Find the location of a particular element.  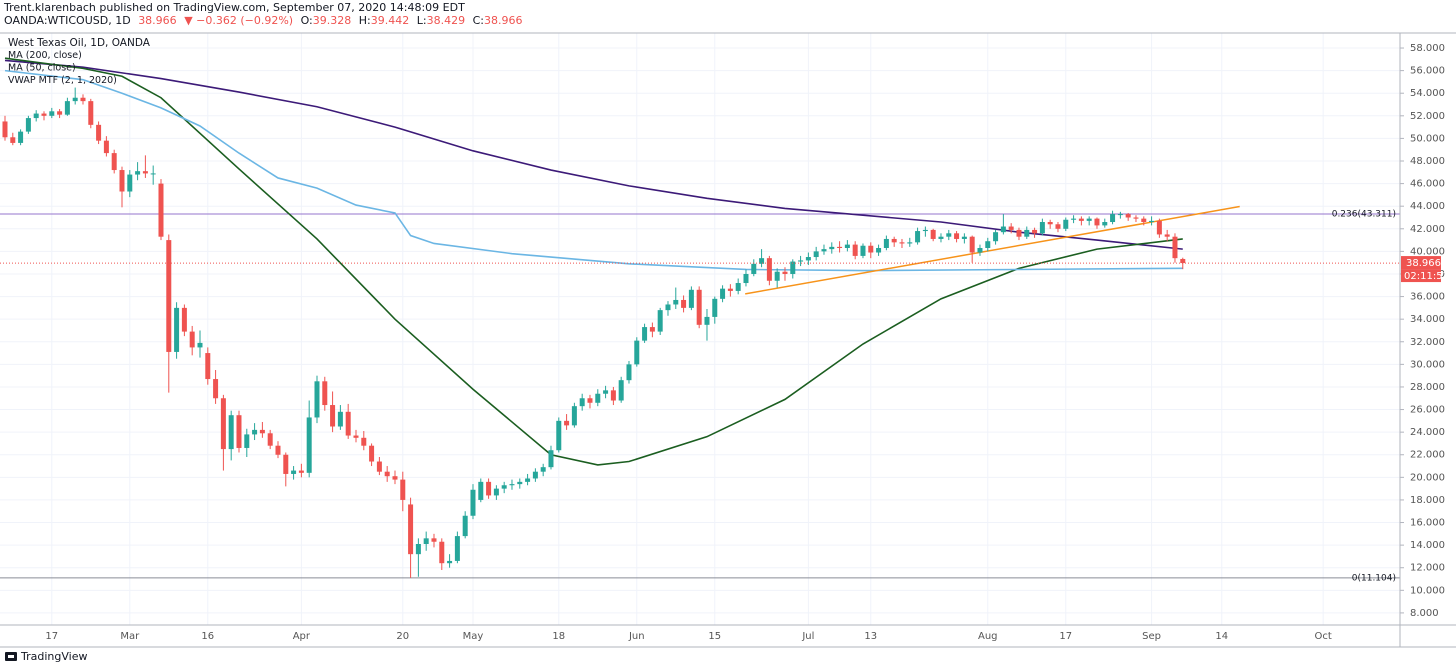

y-tick-label: 22.000 is located at coordinates (1427, 455).